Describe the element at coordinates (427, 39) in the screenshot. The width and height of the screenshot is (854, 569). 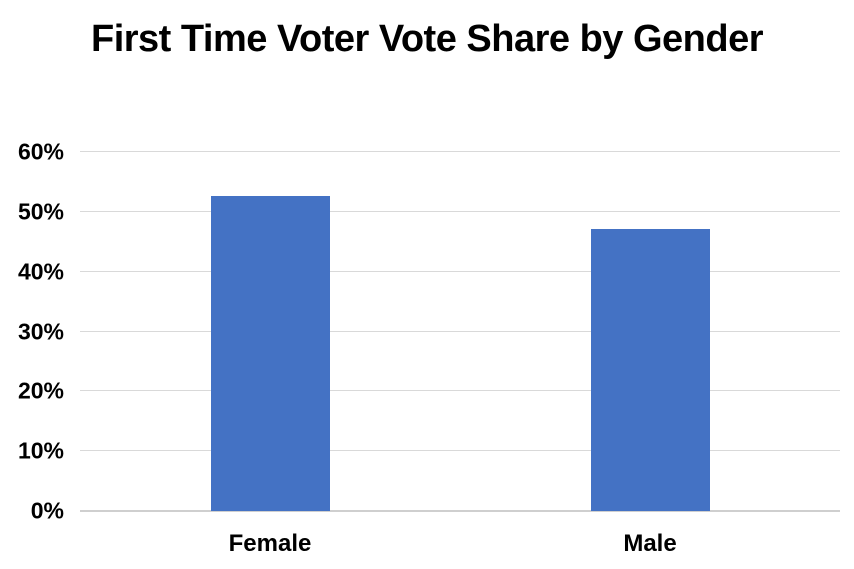
I see `chart-title: First Time Voter Vote Share by Gender` at that location.